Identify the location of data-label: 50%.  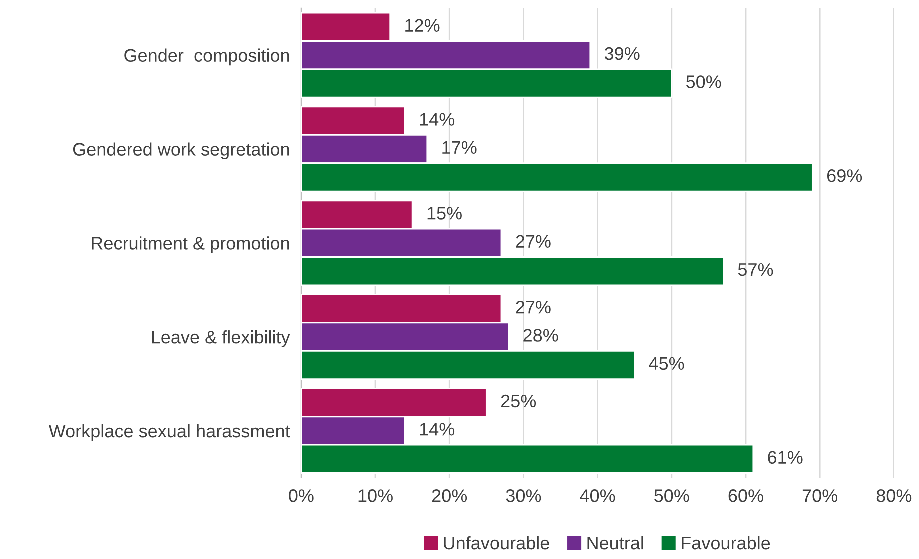
(704, 82).